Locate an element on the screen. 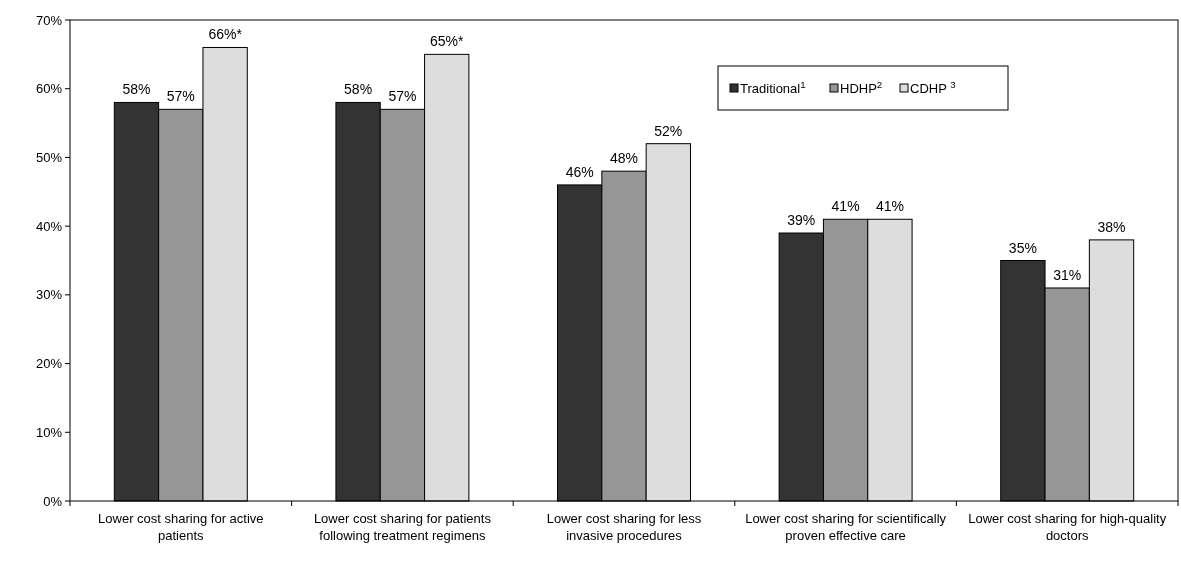  y-tick-label: 50% is located at coordinates (49, 157).